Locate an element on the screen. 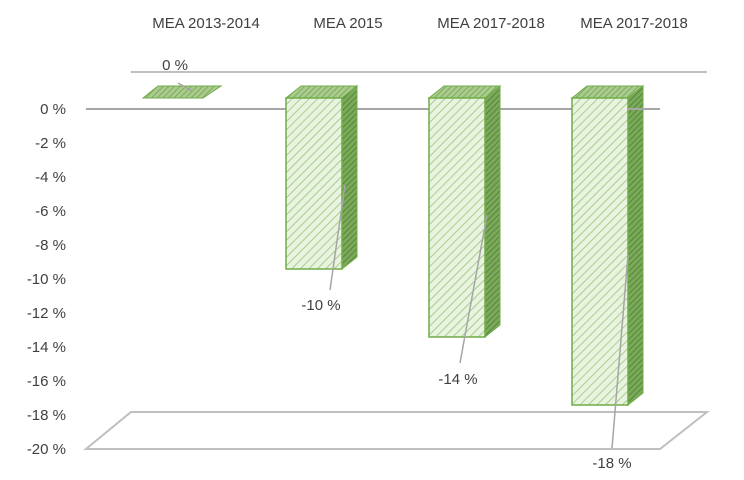 This screenshot has width=744, height=480. y-tick-label: -18 % is located at coordinates (46, 415).